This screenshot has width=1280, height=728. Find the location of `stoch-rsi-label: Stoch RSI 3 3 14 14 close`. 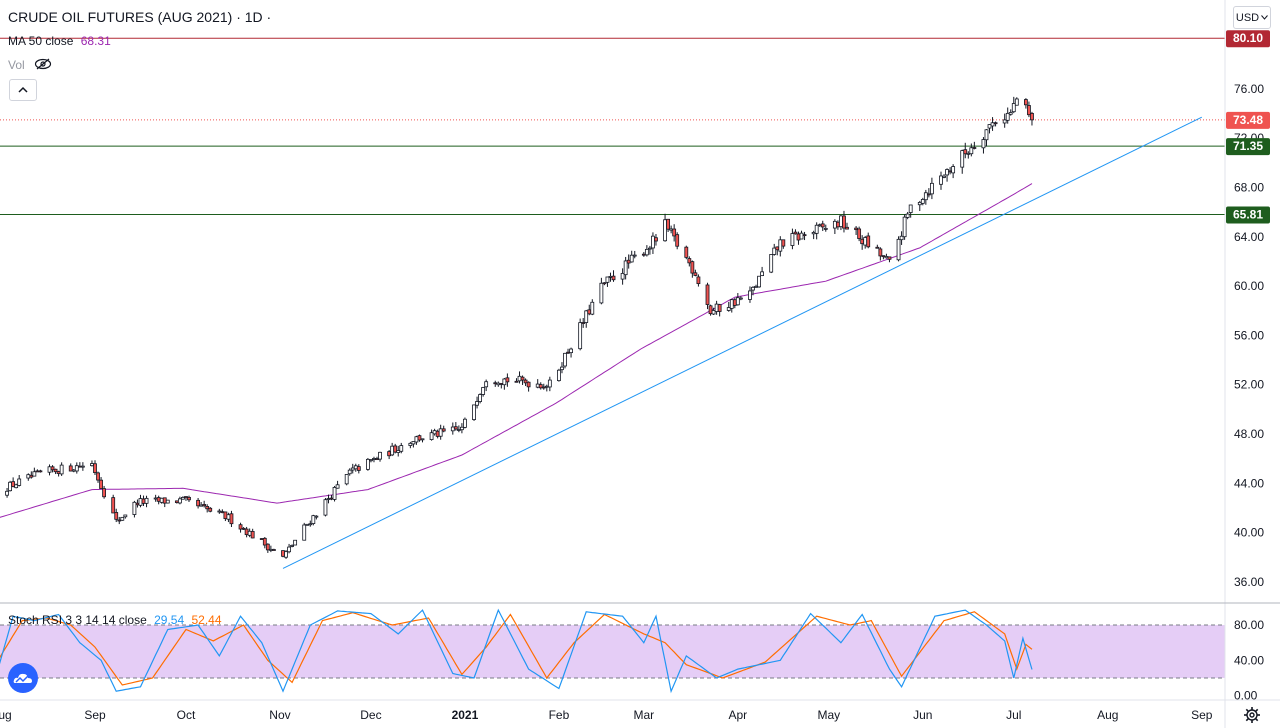

stoch-rsi-label: Stoch RSI 3 3 14 14 close is located at coordinates (77, 620).